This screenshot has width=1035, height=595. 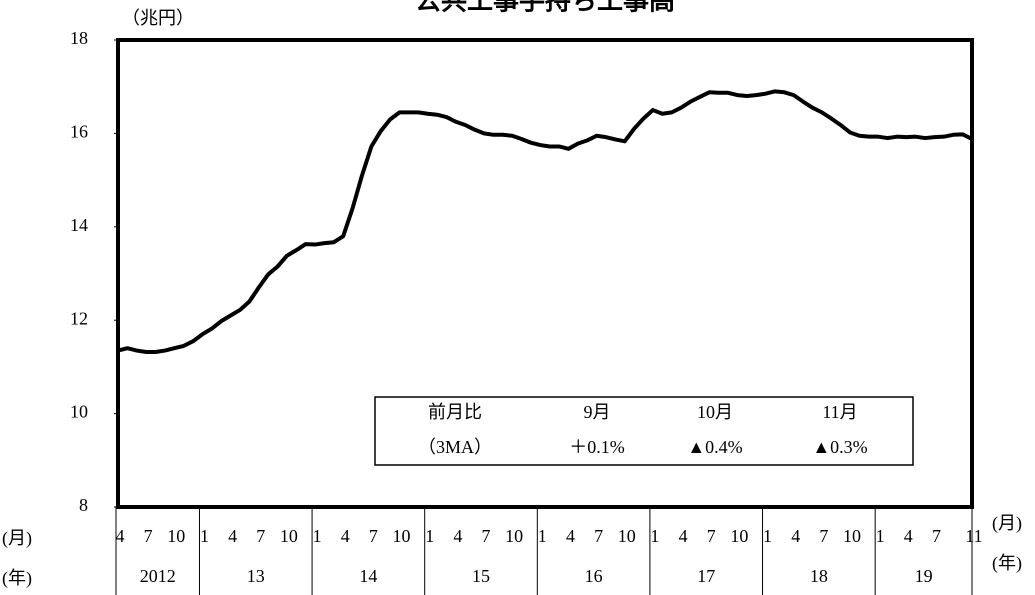 I want to click on year-label: 19, so click(x=924, y=576).